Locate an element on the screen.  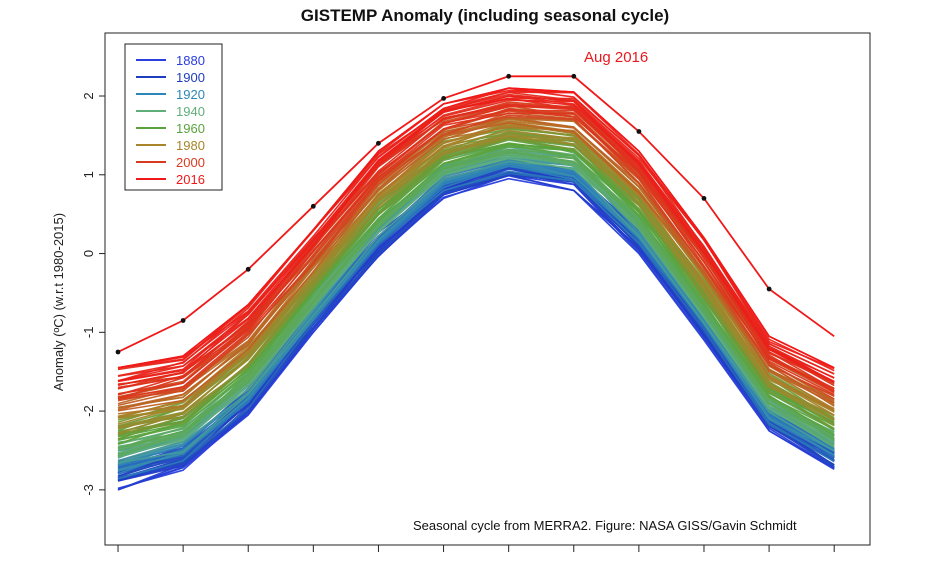
legend-label: 1960 is located at coordinates (190, 128).